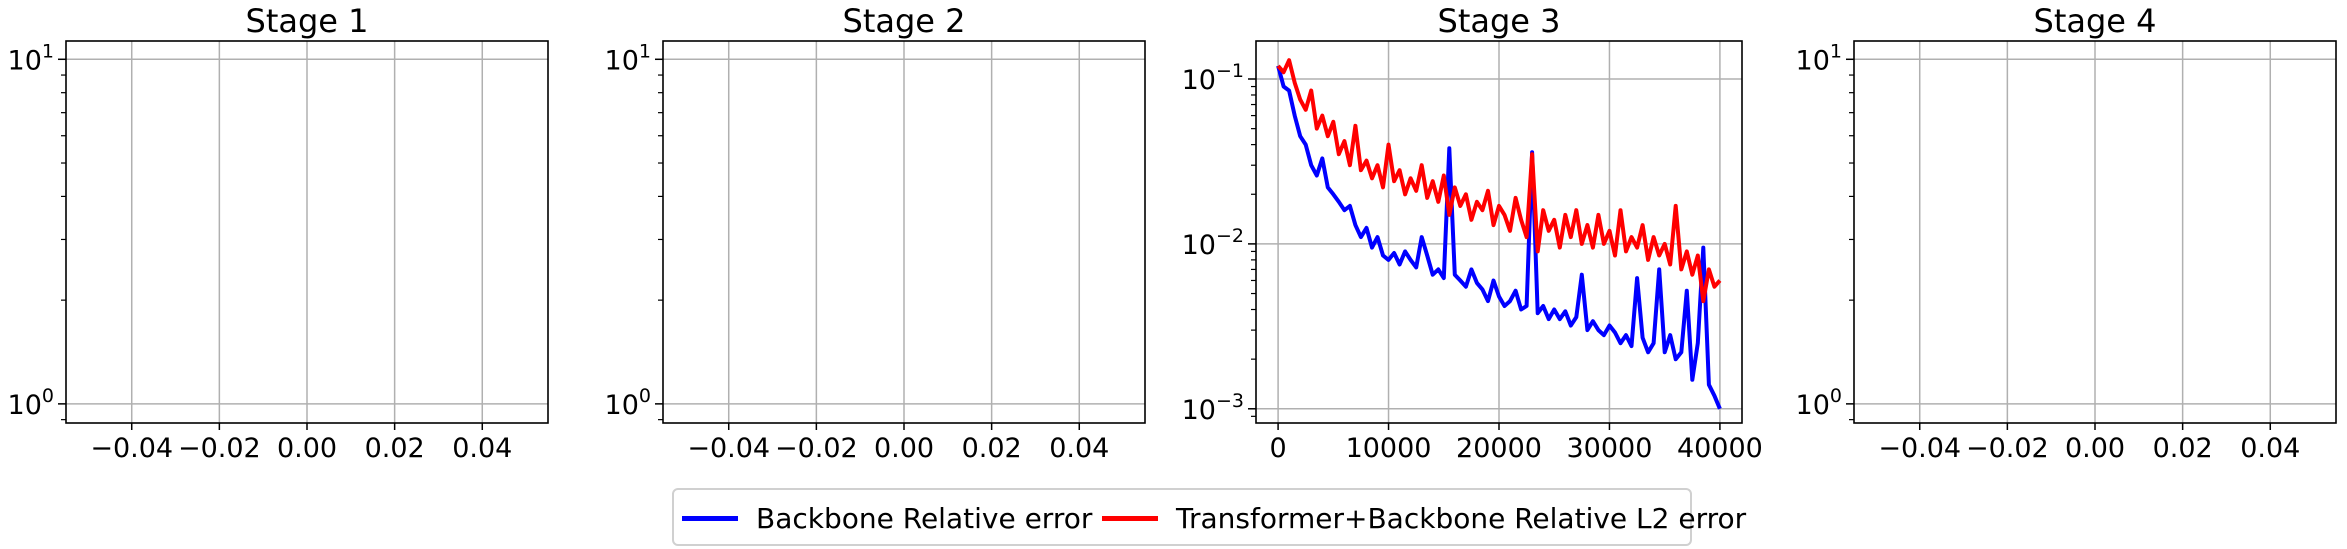  What do you see at coordinates (1389, 448) in the screenshot?
I see `stage3-x-tick-label-1: 10000` at bounding box center [1389, 448].